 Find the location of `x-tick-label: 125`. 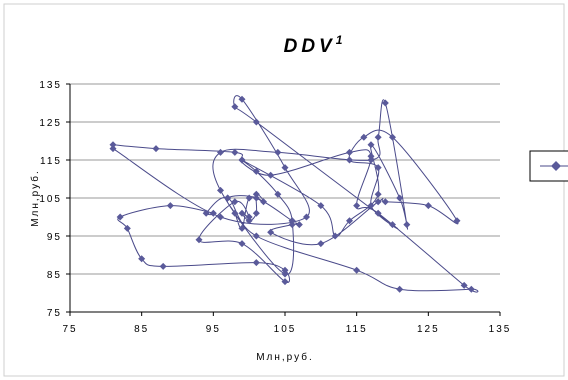

x-tick-label: 125 is located at coordinates (428, 329).